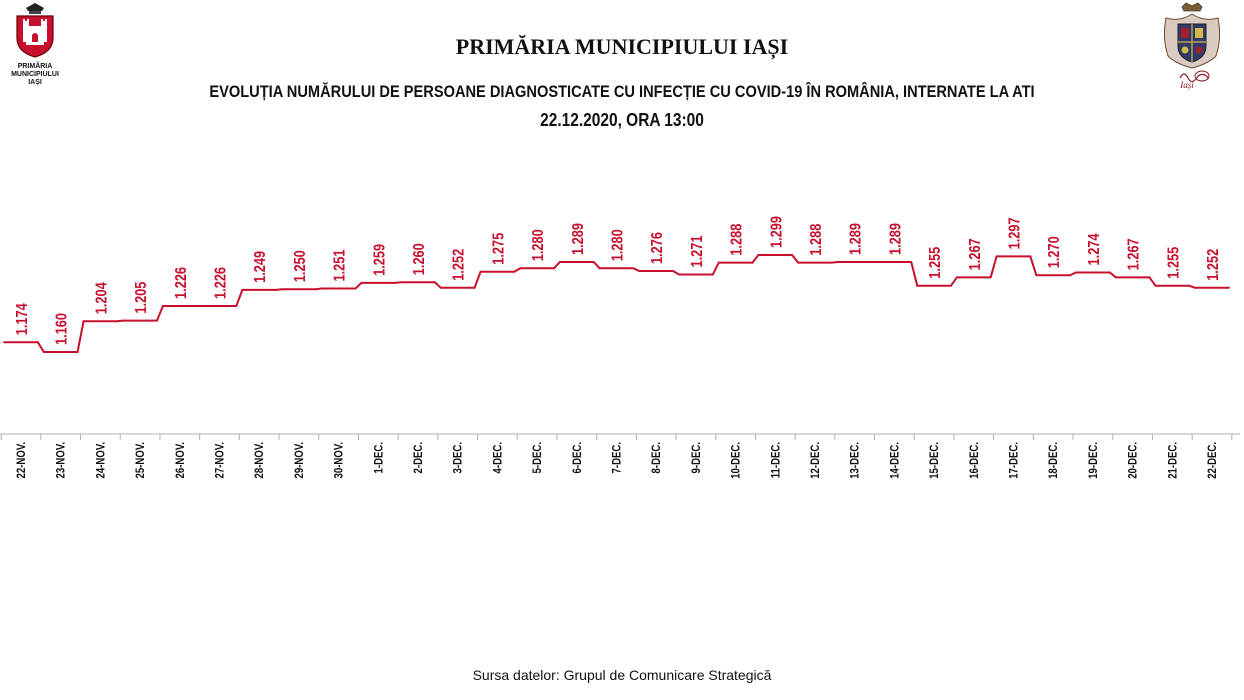 This screenshot has width=1244, height=700. What do you see at coordinates (1014, 460) in the screenshot?
I see `x-tick-label: 17-DEC.` at bounding box center [1014, 460].